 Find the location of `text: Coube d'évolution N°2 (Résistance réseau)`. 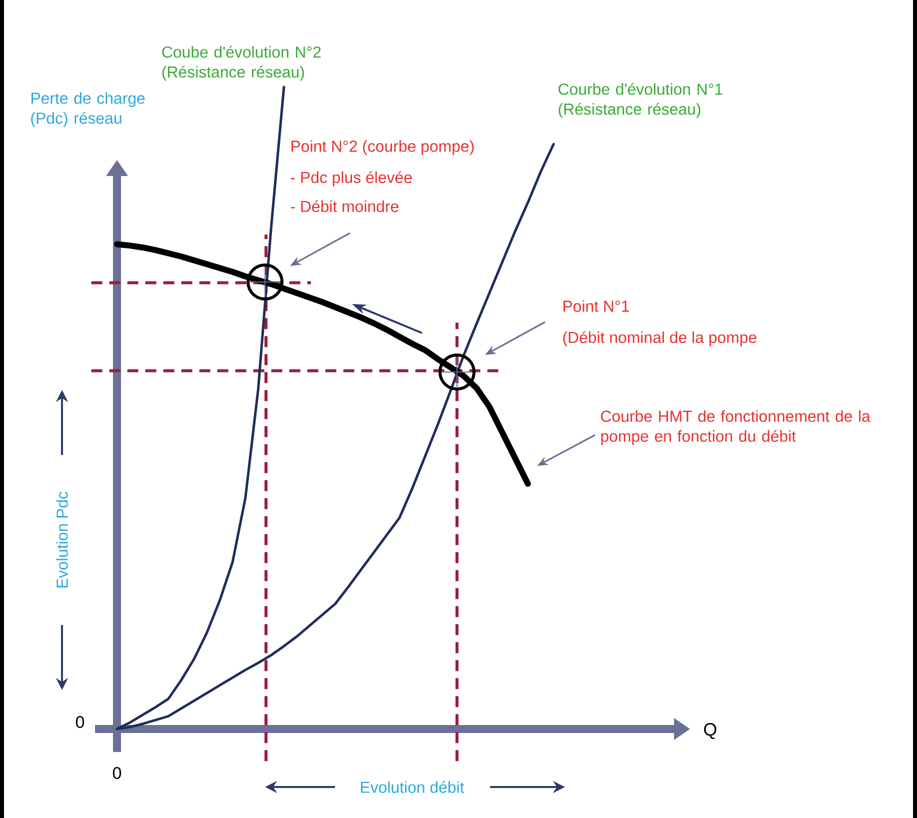

text: Coube d'évolution N°2 (Résistance réseau) is located at coordinates (241, 63).